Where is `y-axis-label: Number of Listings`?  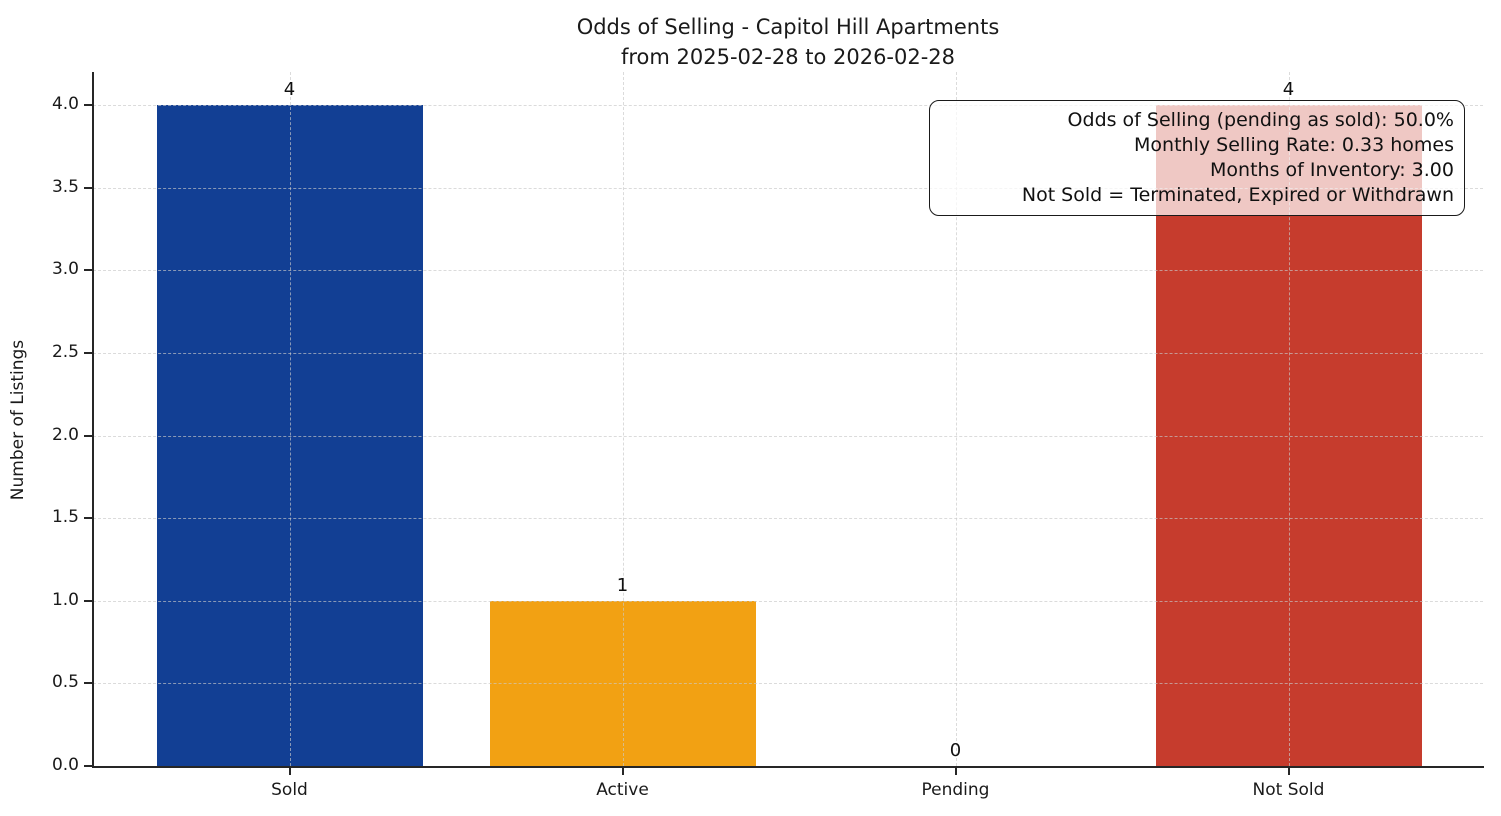
y-axis-label: Number of Listings is located at coordinates (18, 420).